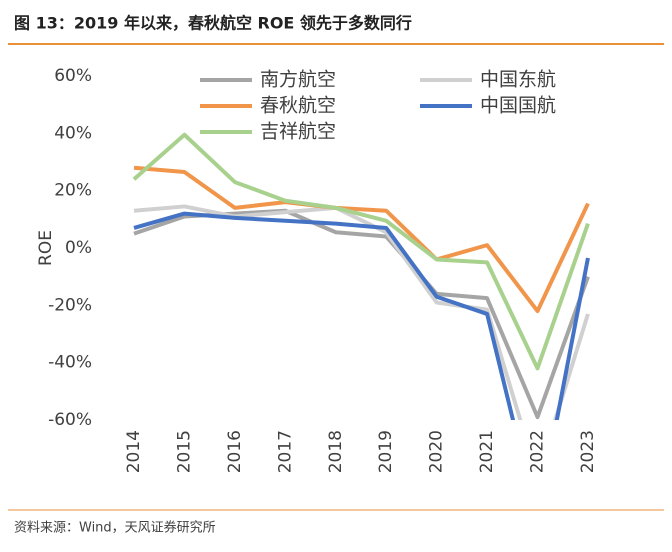 The image size is (672, 552). What do you see at coordinates (70, 420) in the screenshot?
I see `y-tick-label: -60%` at bounding box center [70, 420].